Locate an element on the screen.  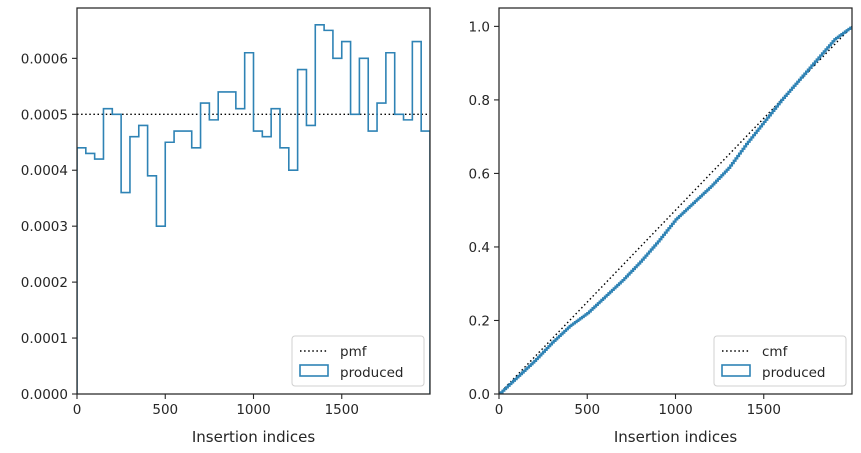
y-tick-label: 0.0004 is located at coordinates (44, 171).